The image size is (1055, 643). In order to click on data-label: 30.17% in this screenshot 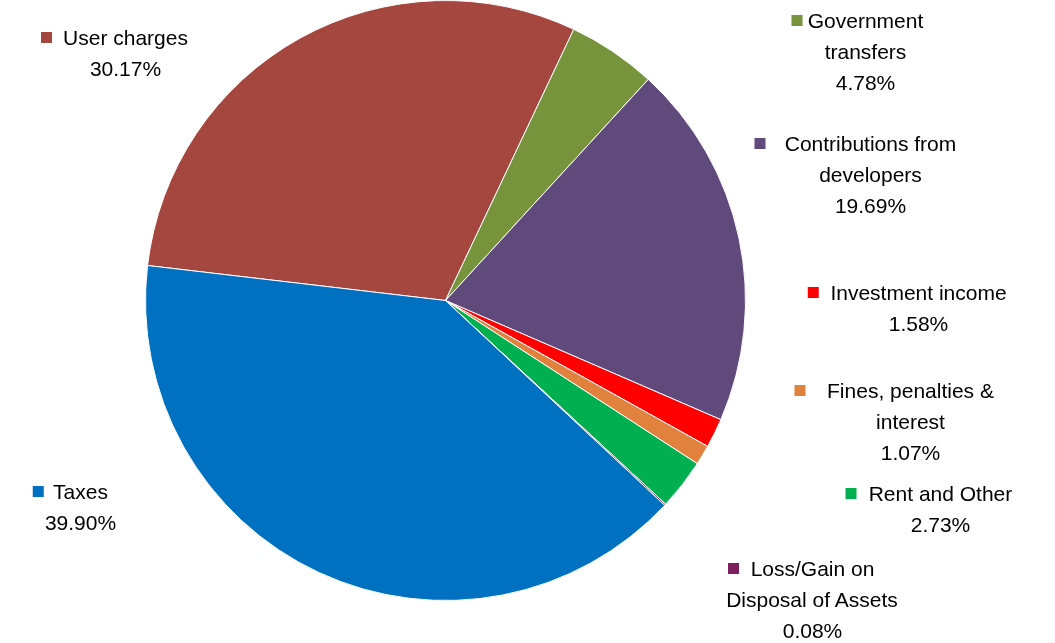, I will do `click(125, 68)`.